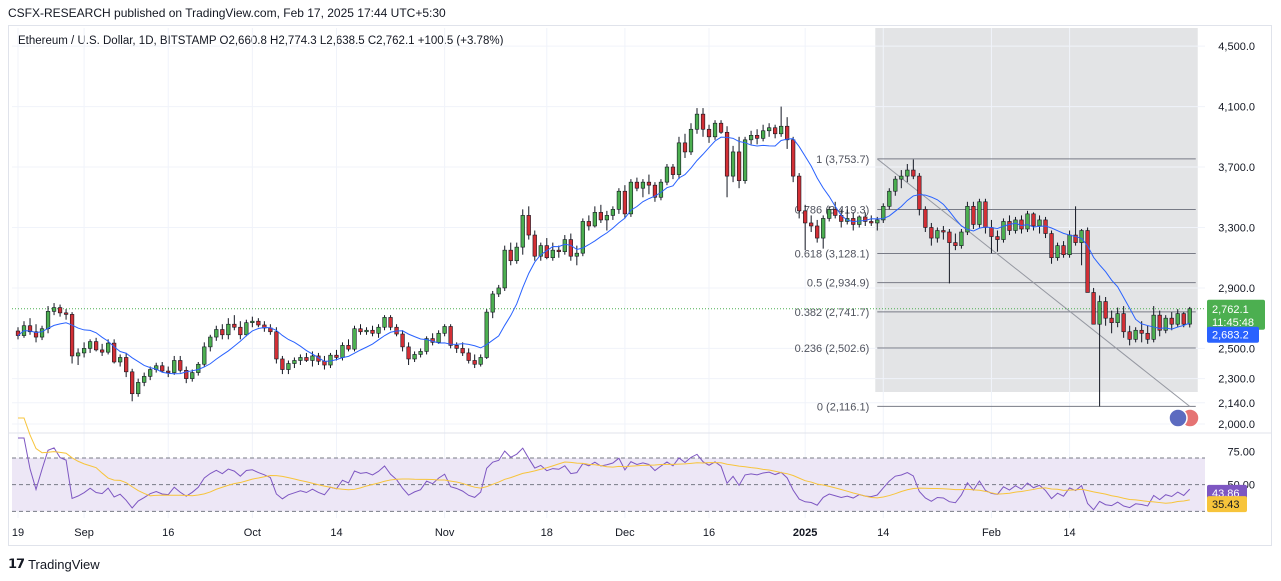 The image size is (1281, 581). What do you see at coordinates (445, 533) in the screenshot?
I see `time-tick-label: Nov` at bounding box center [445, 533].